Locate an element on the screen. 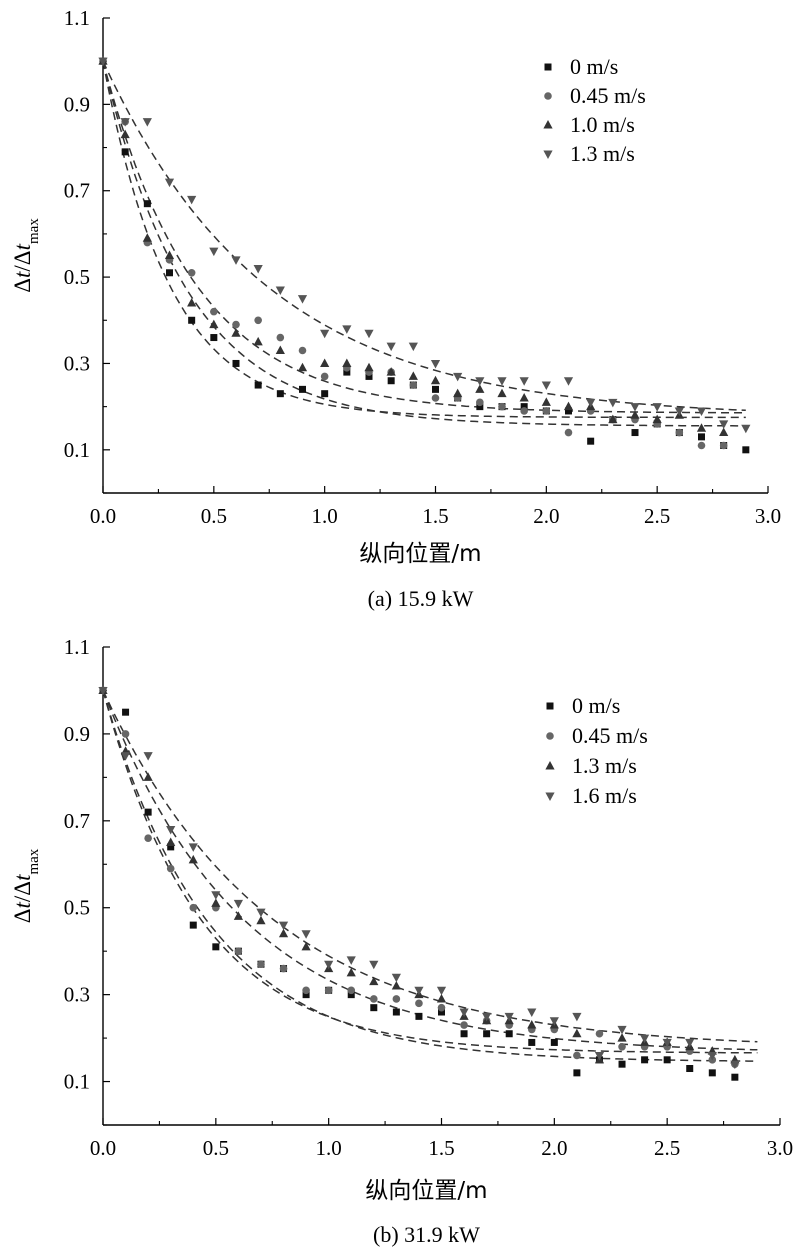 This screenshot has width=800, height=1260. x-tick-label: 3.0 is located at coordinates (768, 516).